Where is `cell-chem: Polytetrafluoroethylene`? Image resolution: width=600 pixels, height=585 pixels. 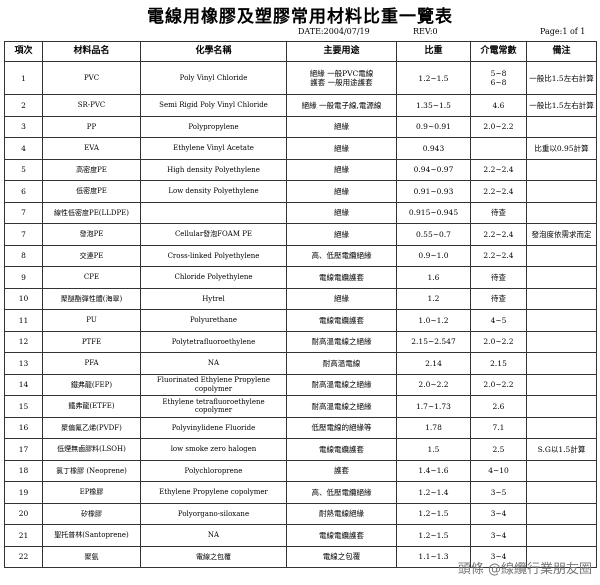 cell-chem: Polytetrafluoroethylene is located at coordinates (213, 341).